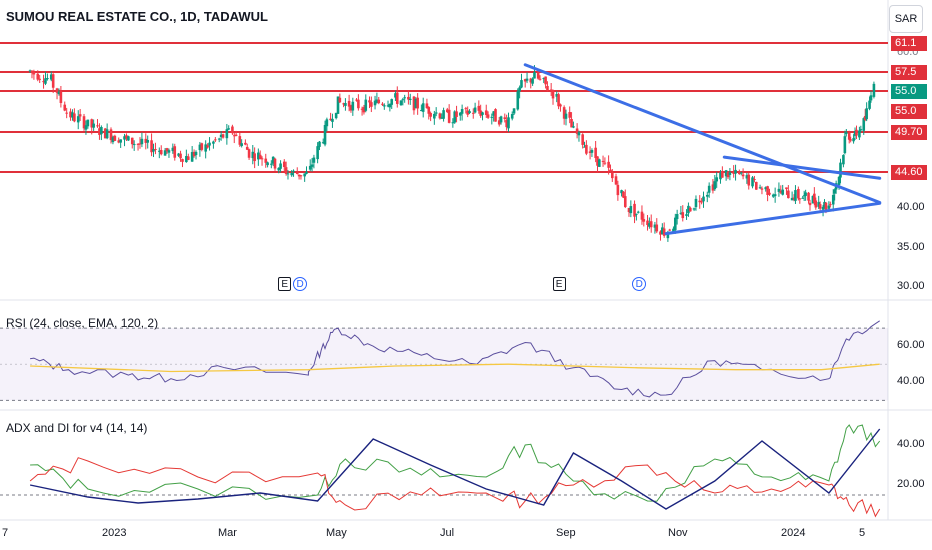 This screenshot has width=932, height=550. I want to click on adx-indicator-label: ADX and DI for v4 (14, 14), so click(77, 428).